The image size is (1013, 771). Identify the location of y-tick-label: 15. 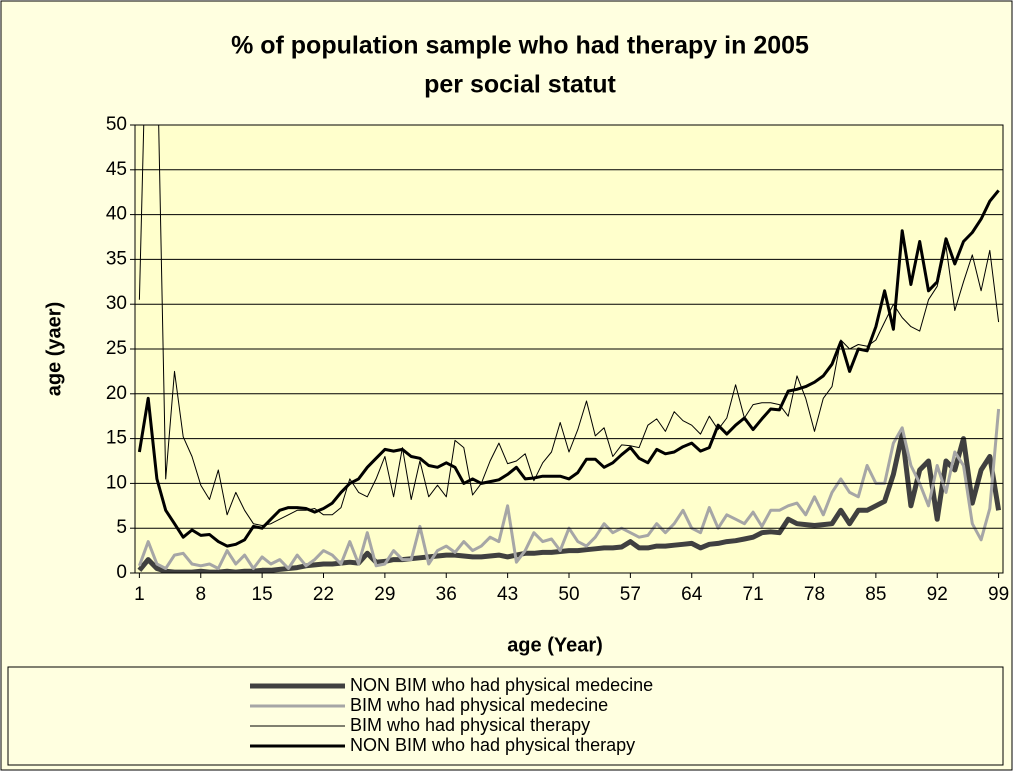
(116, 438).